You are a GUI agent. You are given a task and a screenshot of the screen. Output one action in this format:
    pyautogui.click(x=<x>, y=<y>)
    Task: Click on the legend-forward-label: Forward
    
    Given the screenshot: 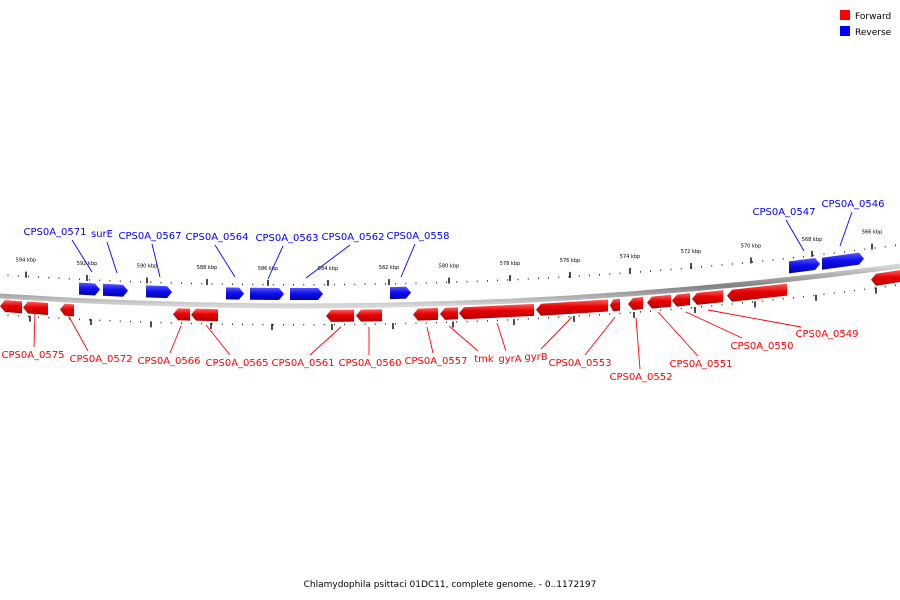 What is the action you would take?
    pyautogui.click(x=873, y=17)
    